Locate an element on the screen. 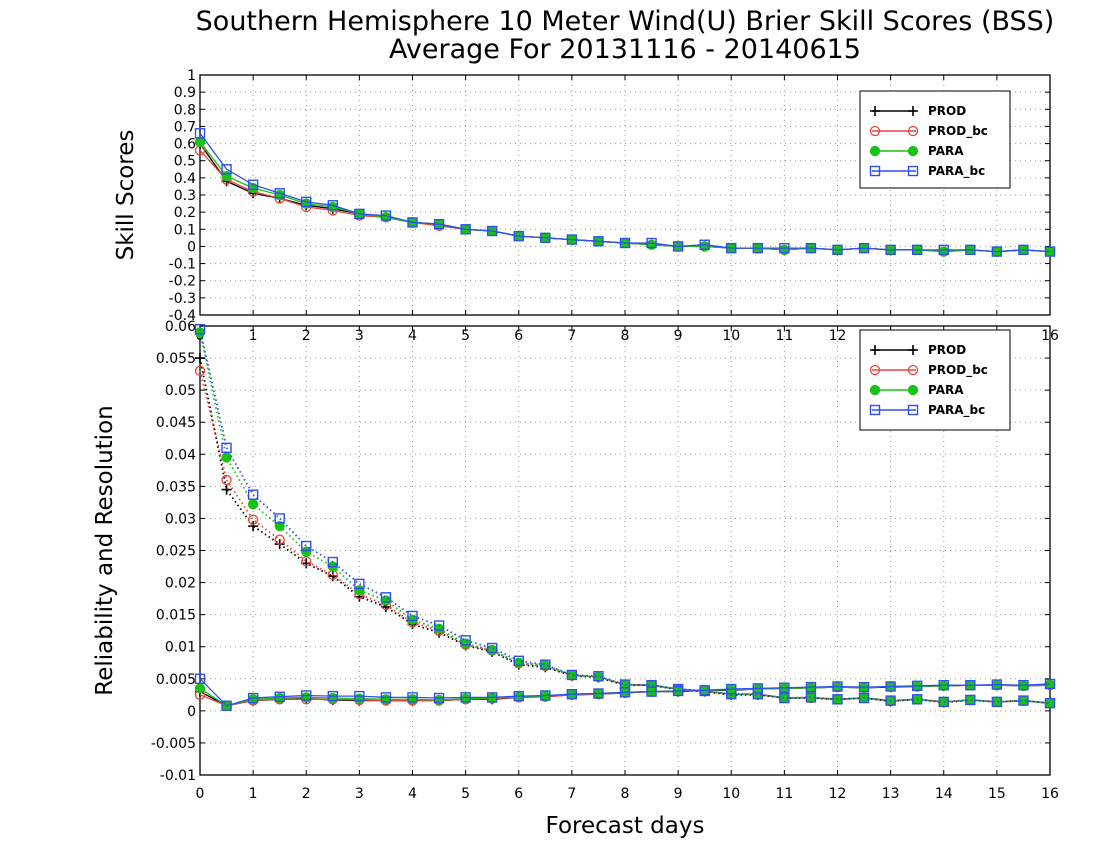  y-tick-label: 0.04 is located at coordinates (180, 455).